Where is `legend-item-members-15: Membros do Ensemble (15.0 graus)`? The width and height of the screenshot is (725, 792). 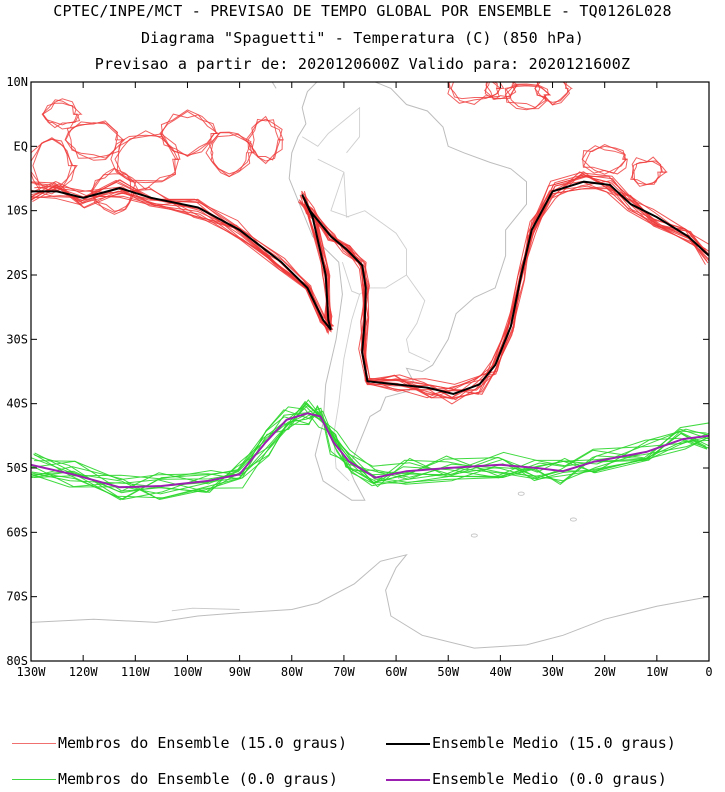
legend-item-members-15: Membros do Ensemble (15.0 graus) is located at coordinates (179, 743).